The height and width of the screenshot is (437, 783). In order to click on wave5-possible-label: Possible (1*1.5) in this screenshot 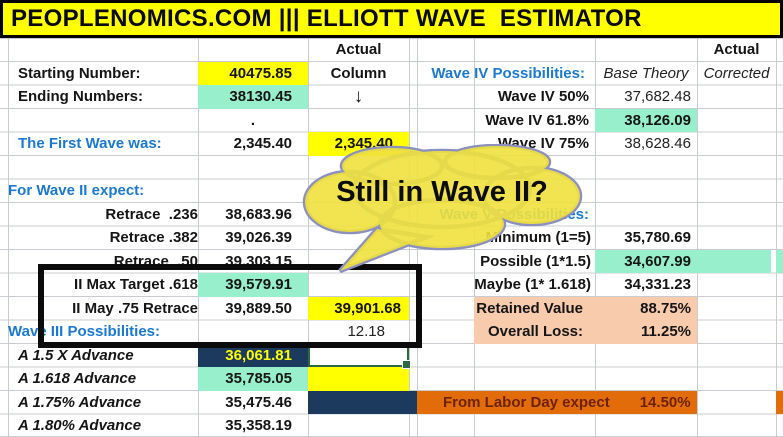, I will do `click(535, 261)`.